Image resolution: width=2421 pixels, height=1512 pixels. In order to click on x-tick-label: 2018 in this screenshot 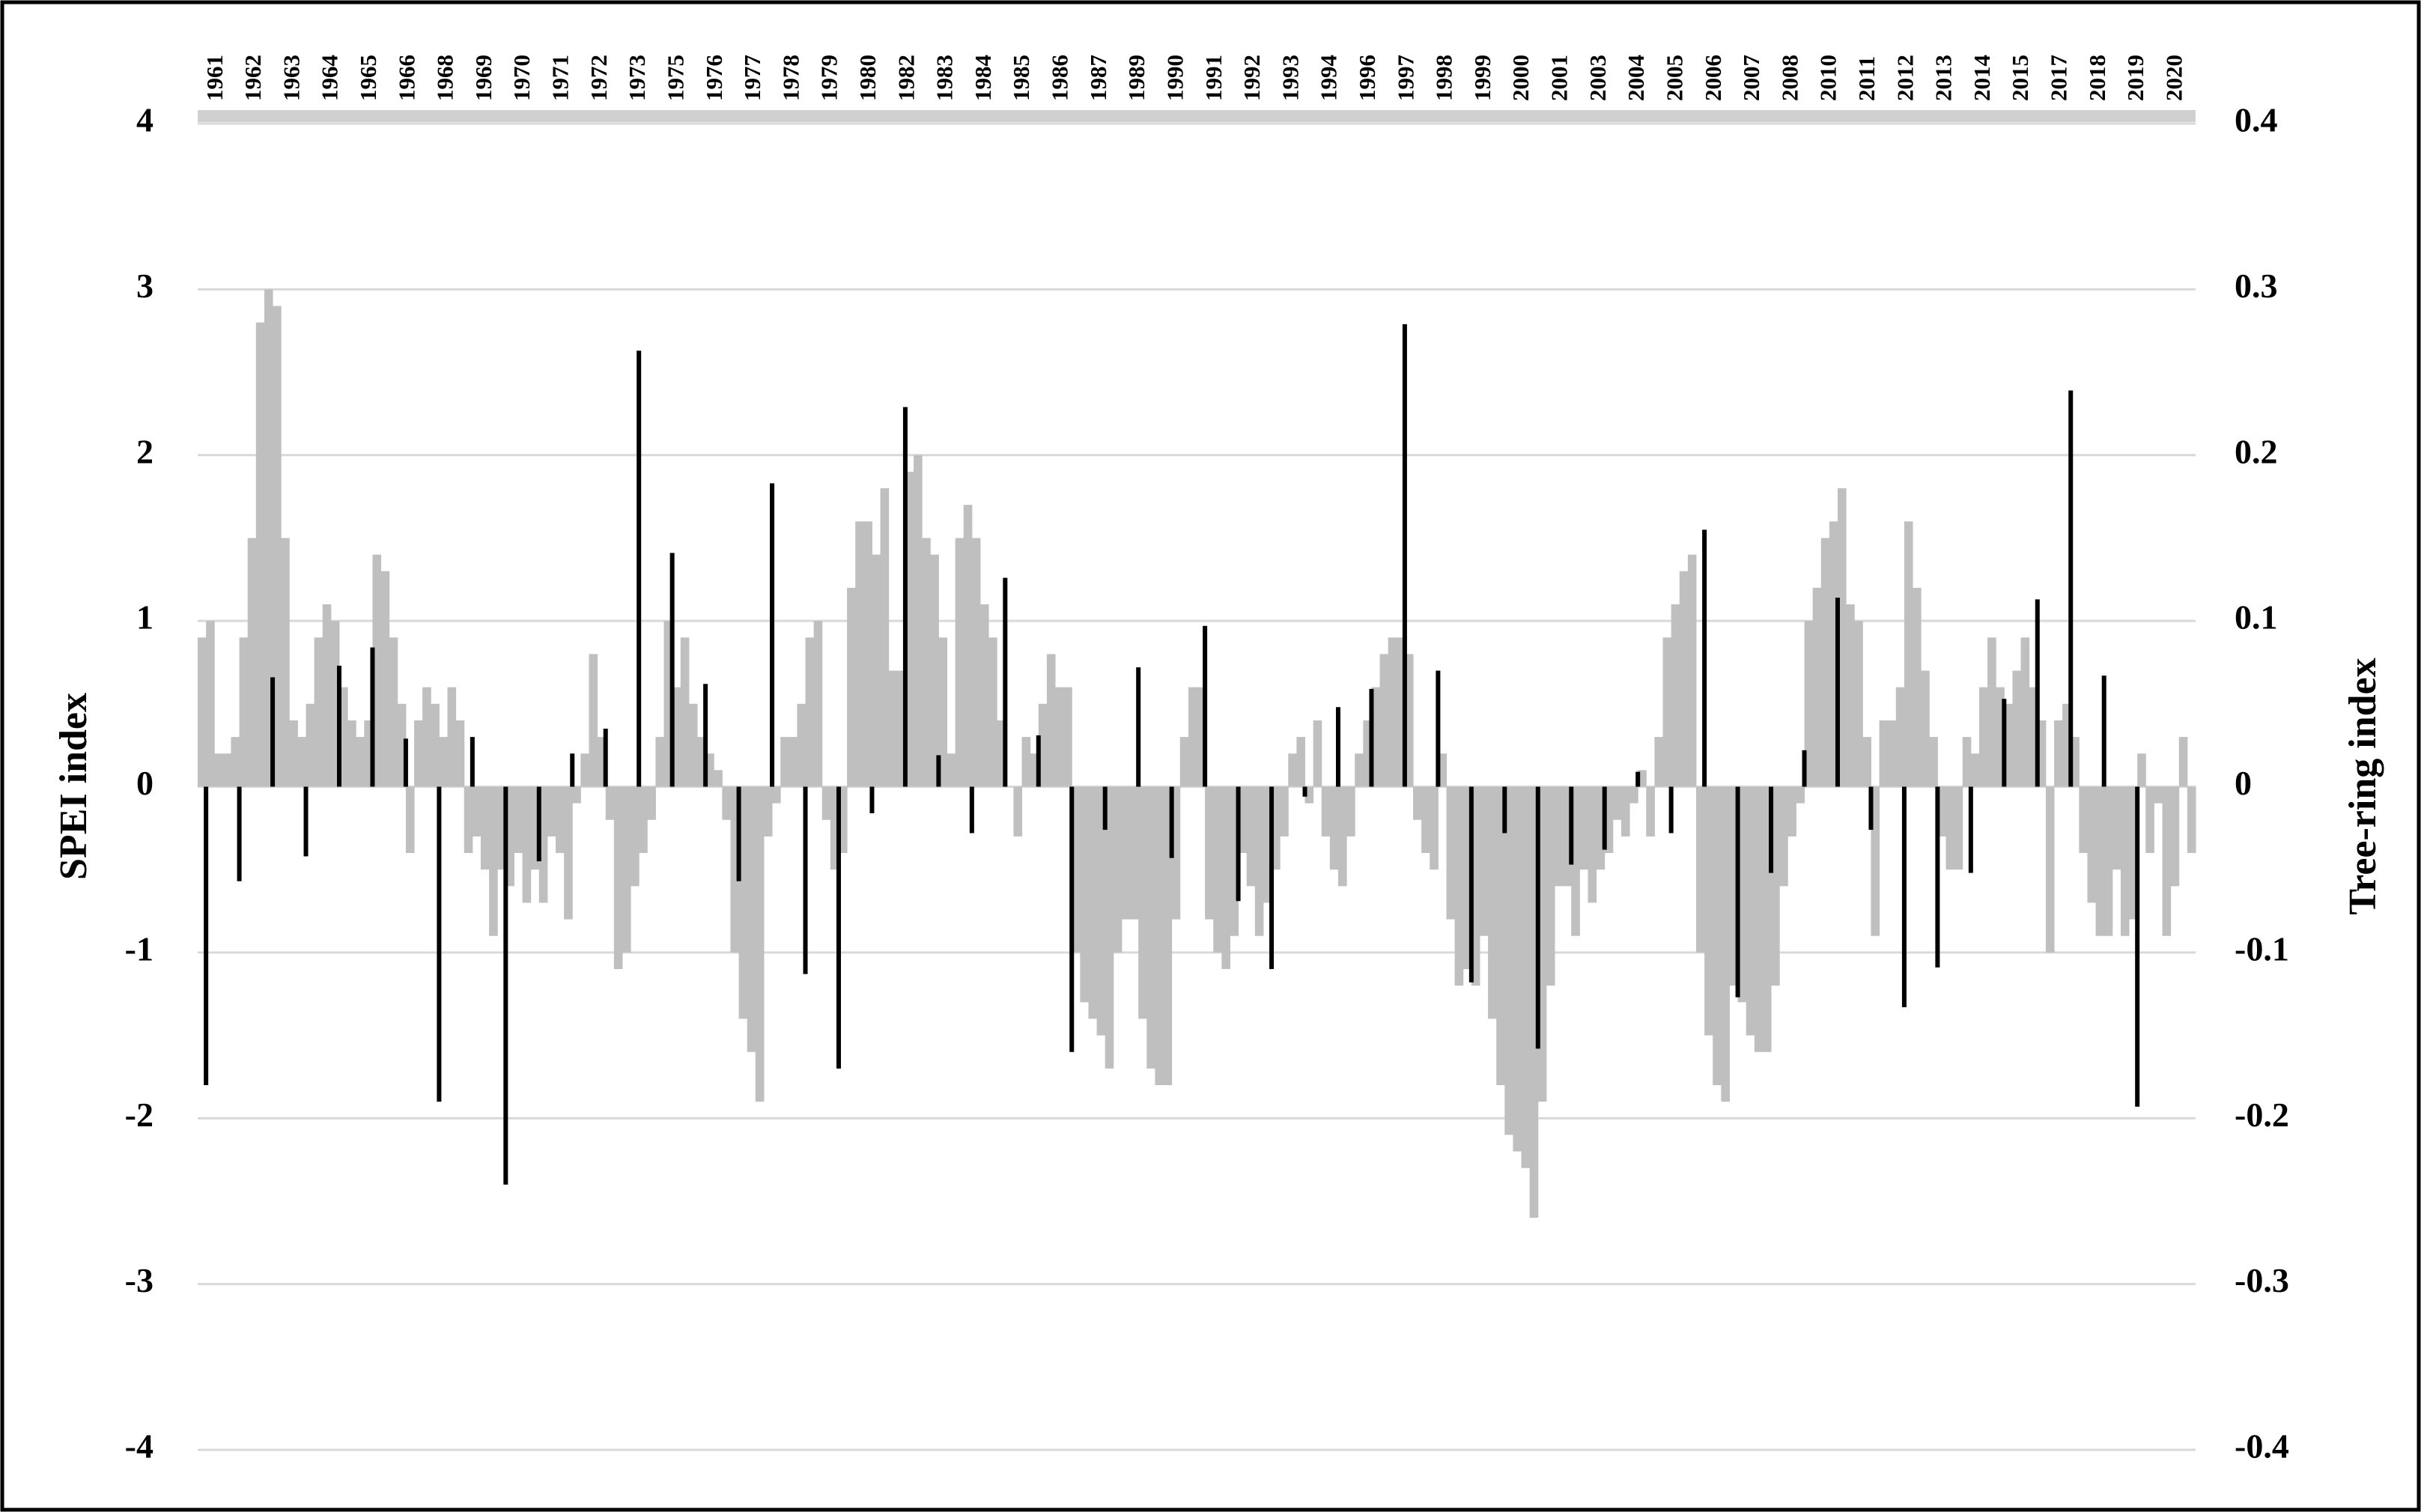, I will do `click(2097, 78)`.